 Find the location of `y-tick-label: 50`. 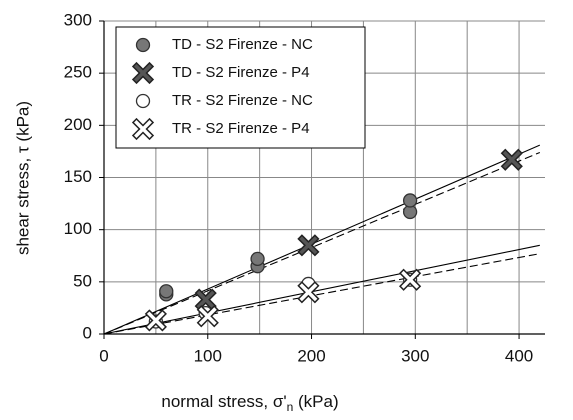

y-tick-label: 50 is located at coordinates (82, 280).